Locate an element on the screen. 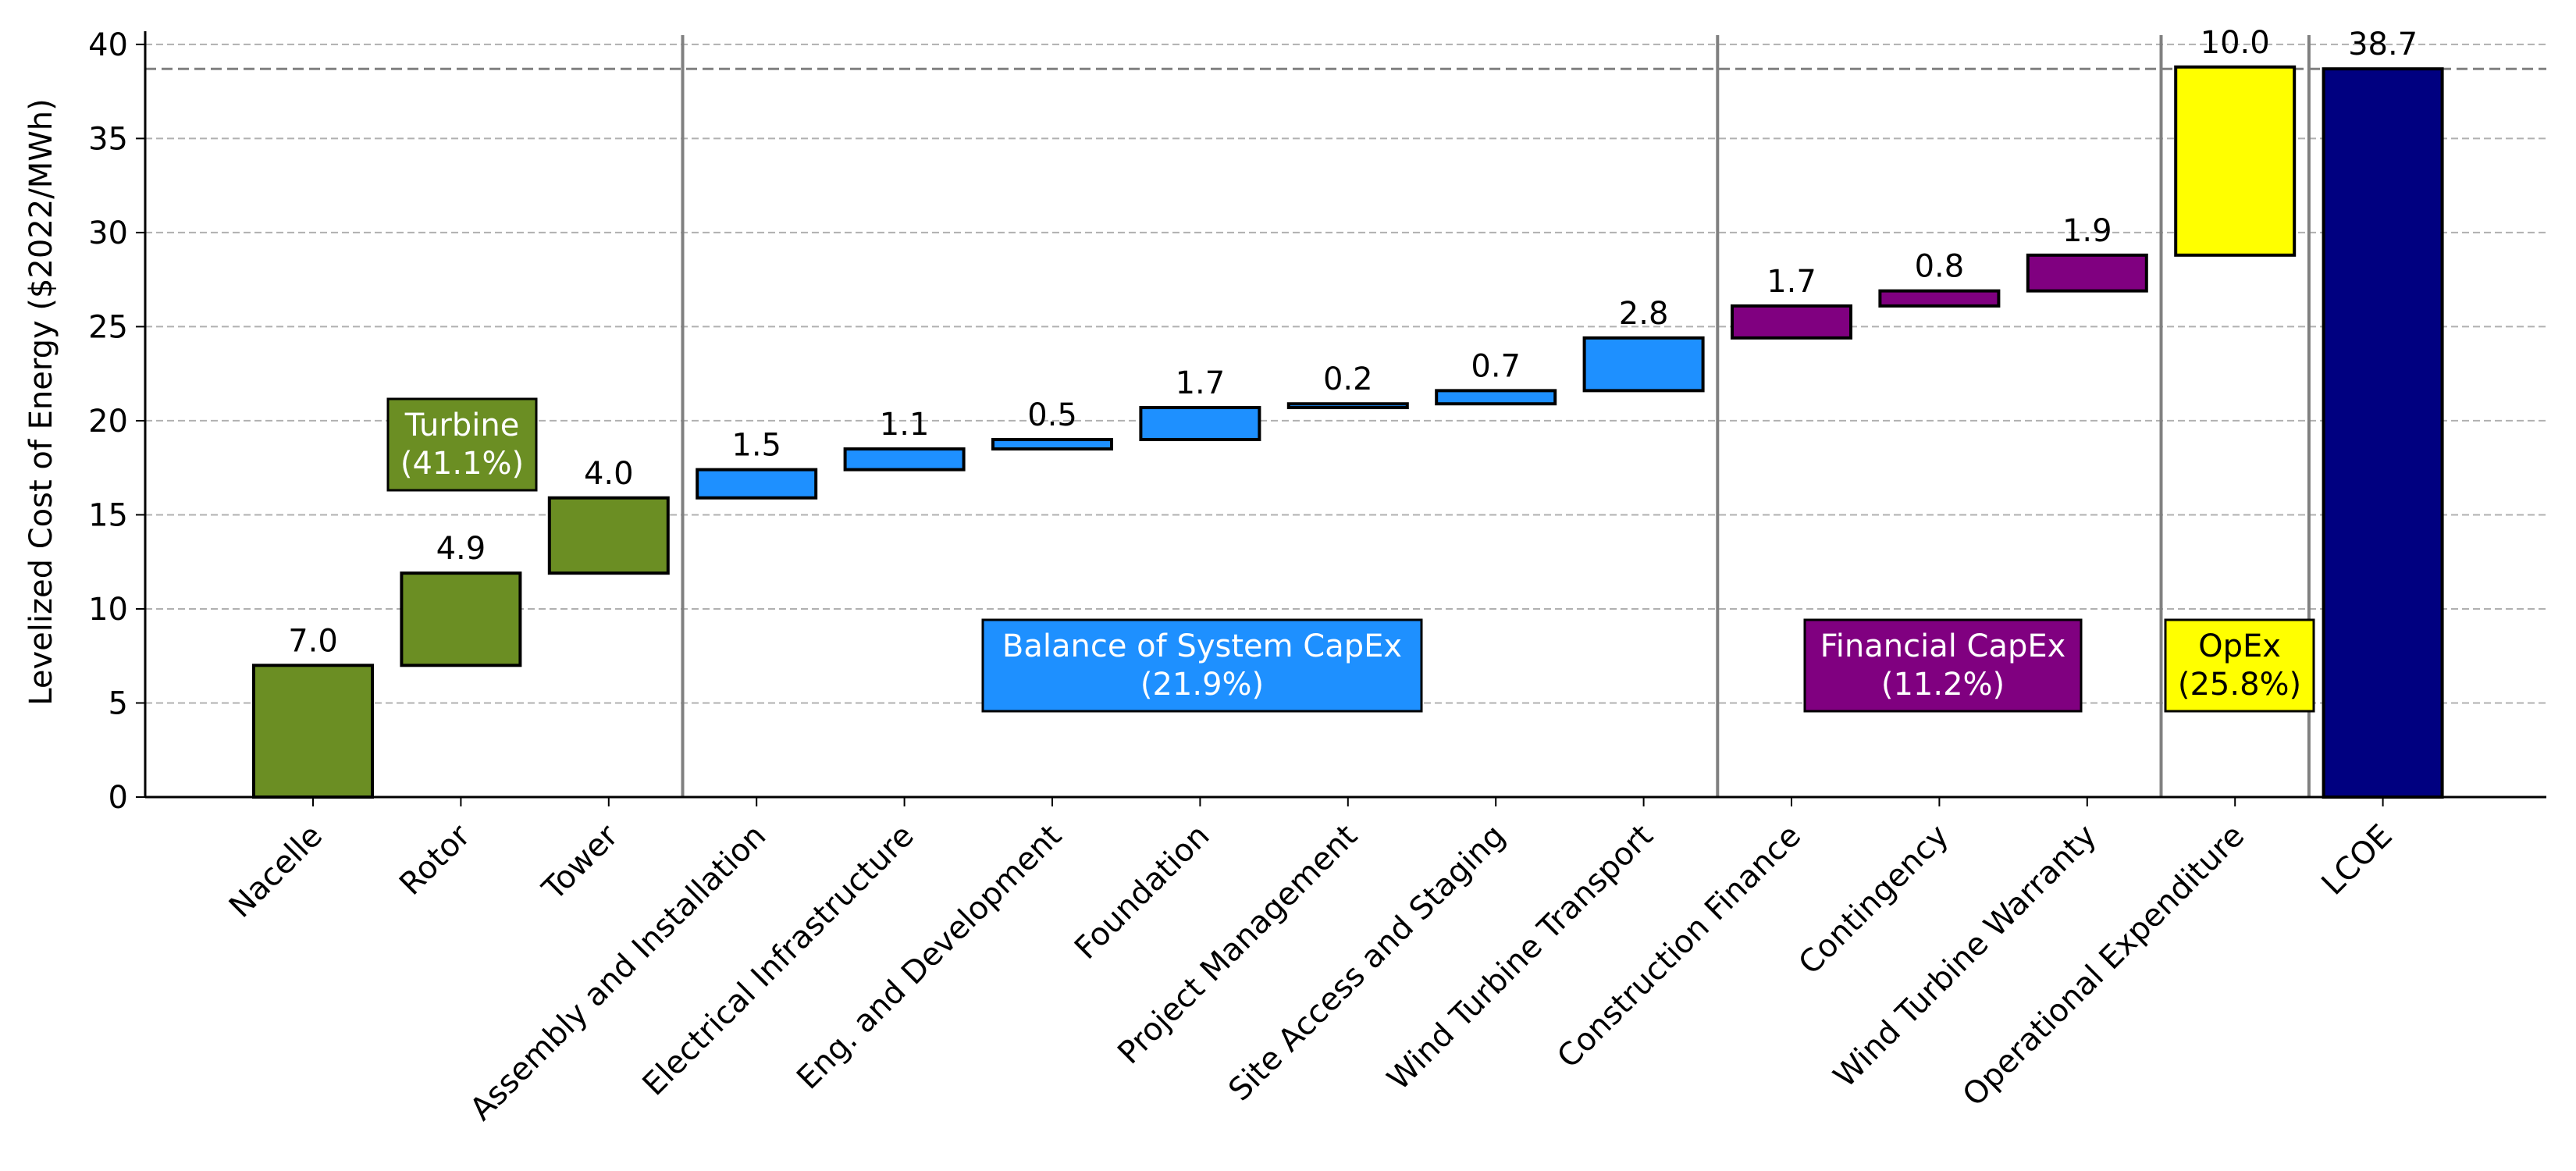  group-label-share: (21.9%) is located at coordinates (1202, 685).